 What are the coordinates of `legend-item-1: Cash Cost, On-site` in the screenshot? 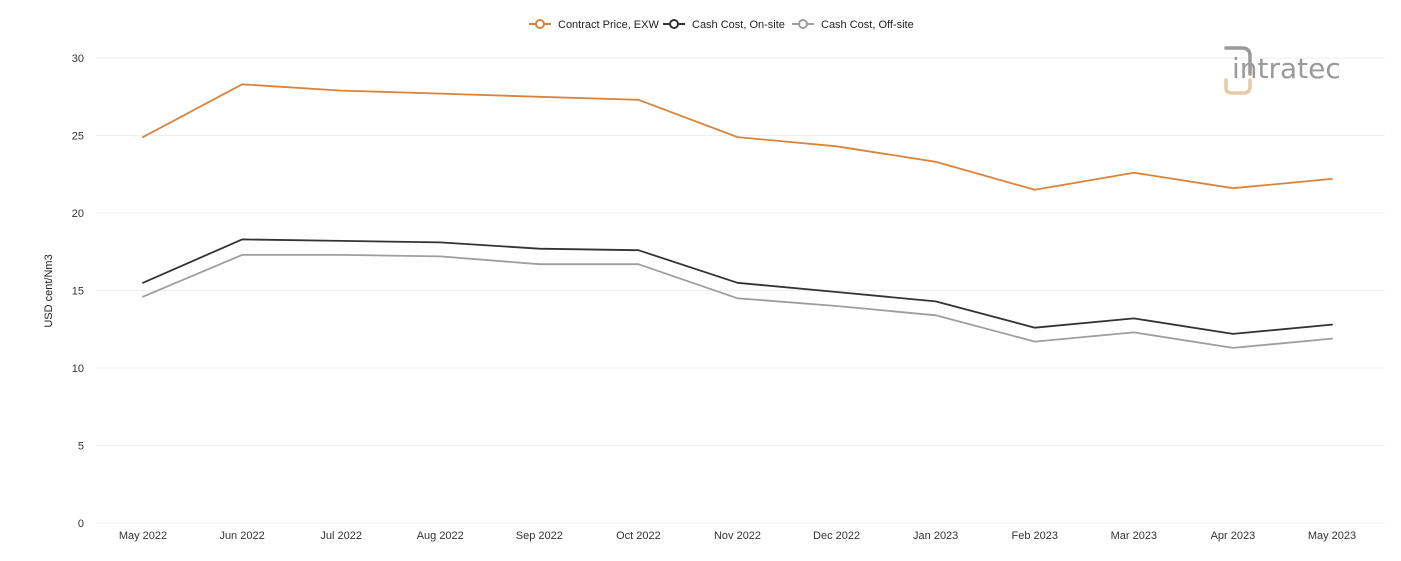 It's located at (724, 25).